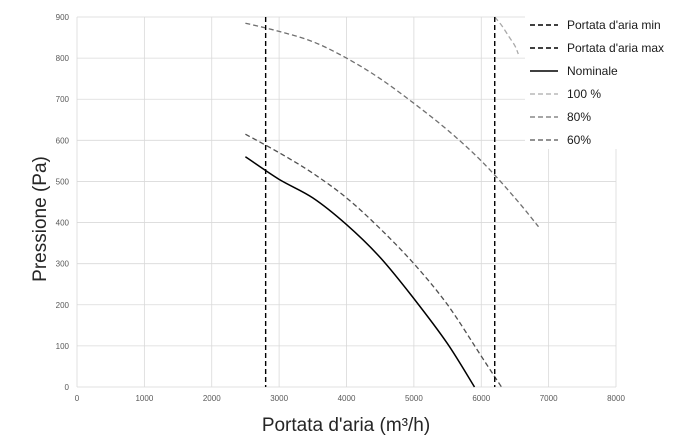  I want to click on legend-background, so click(606, 82).